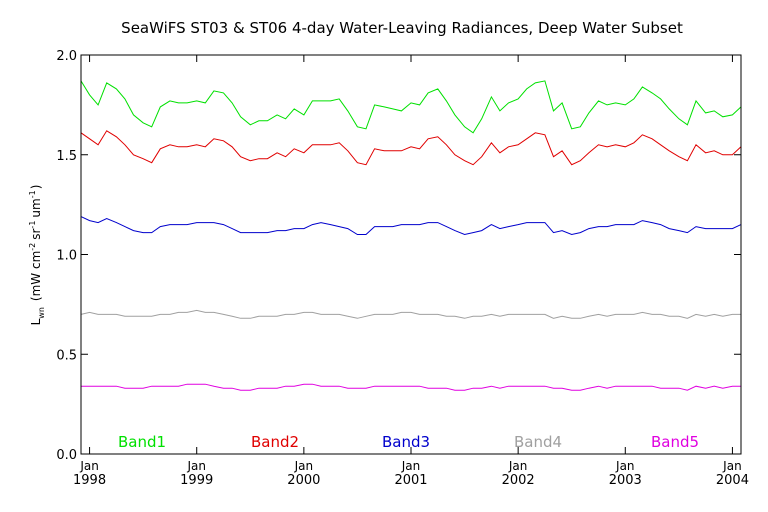 Image resolution: width=768 pixels, height=512 pixels. I want to click on ylabel-um-exp: -1, so click(32, 194).